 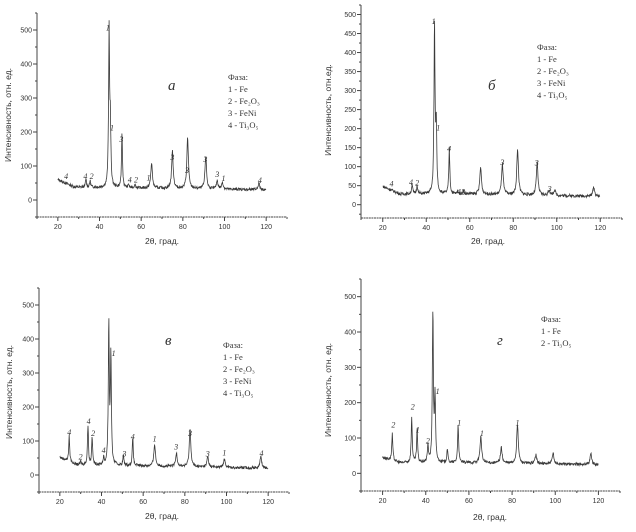 I want to click on panel-letter: а, so click(x=172, y=86).